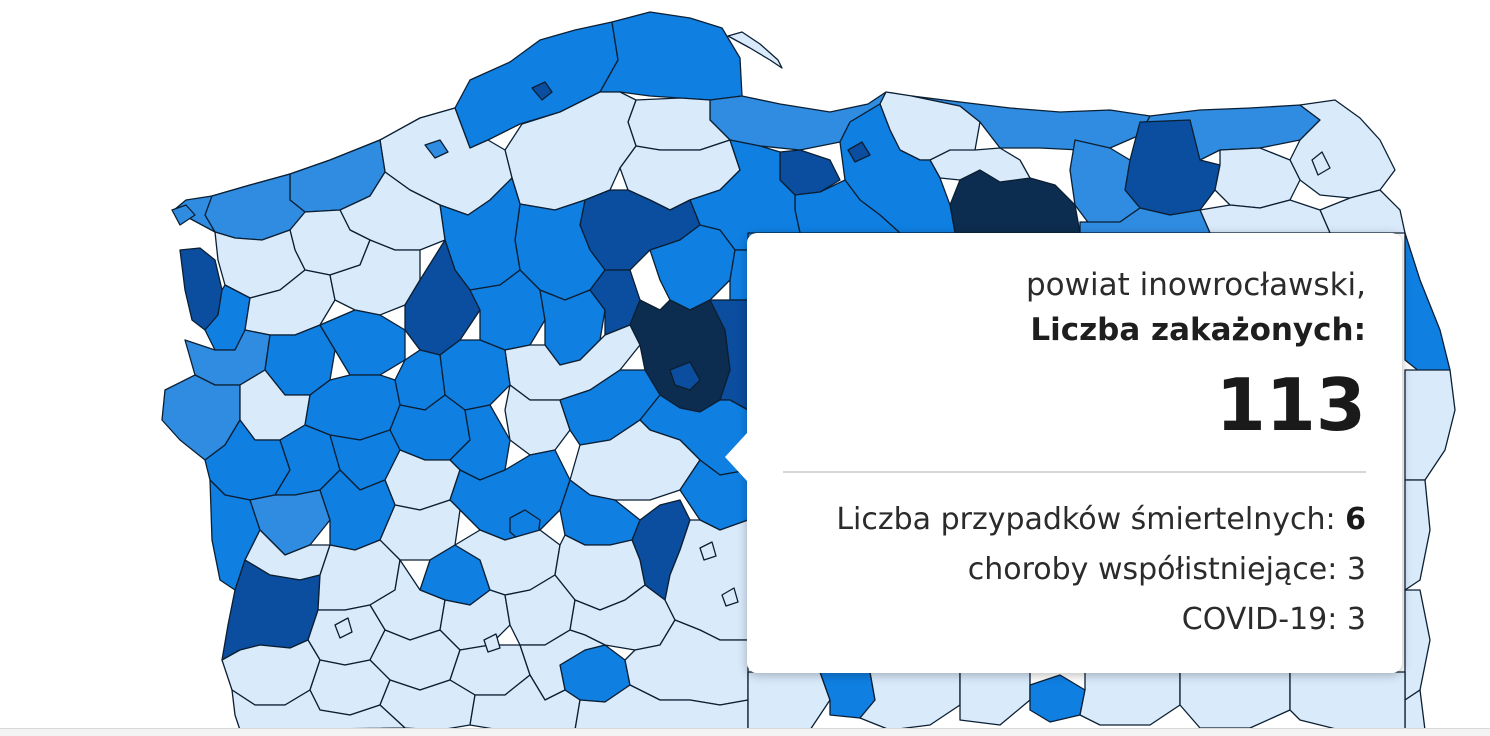 This screenshot has height=736, width=1490. Describe the element at coordinates (1198, 330) in the screenshot. I see `tooltip-metric-label: Liczba zakażonych:` at that location.